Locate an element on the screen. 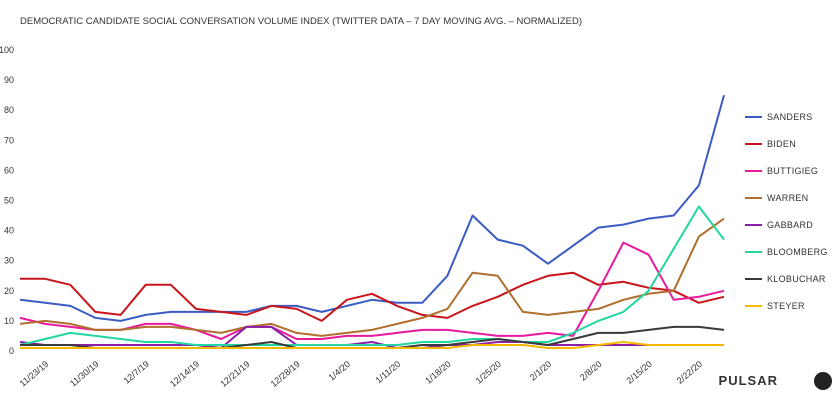 The image size is (840, 405). x-tick-label: 12/7/19 is located at coordinates (136, 372).